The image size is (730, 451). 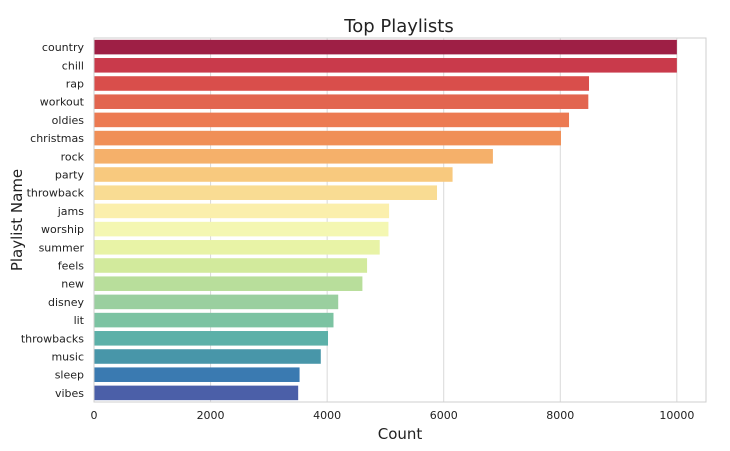 What do you see at coordinates (242, 211) in the screenshot?
I see `bar-jams` at bounding box center [242, 211].